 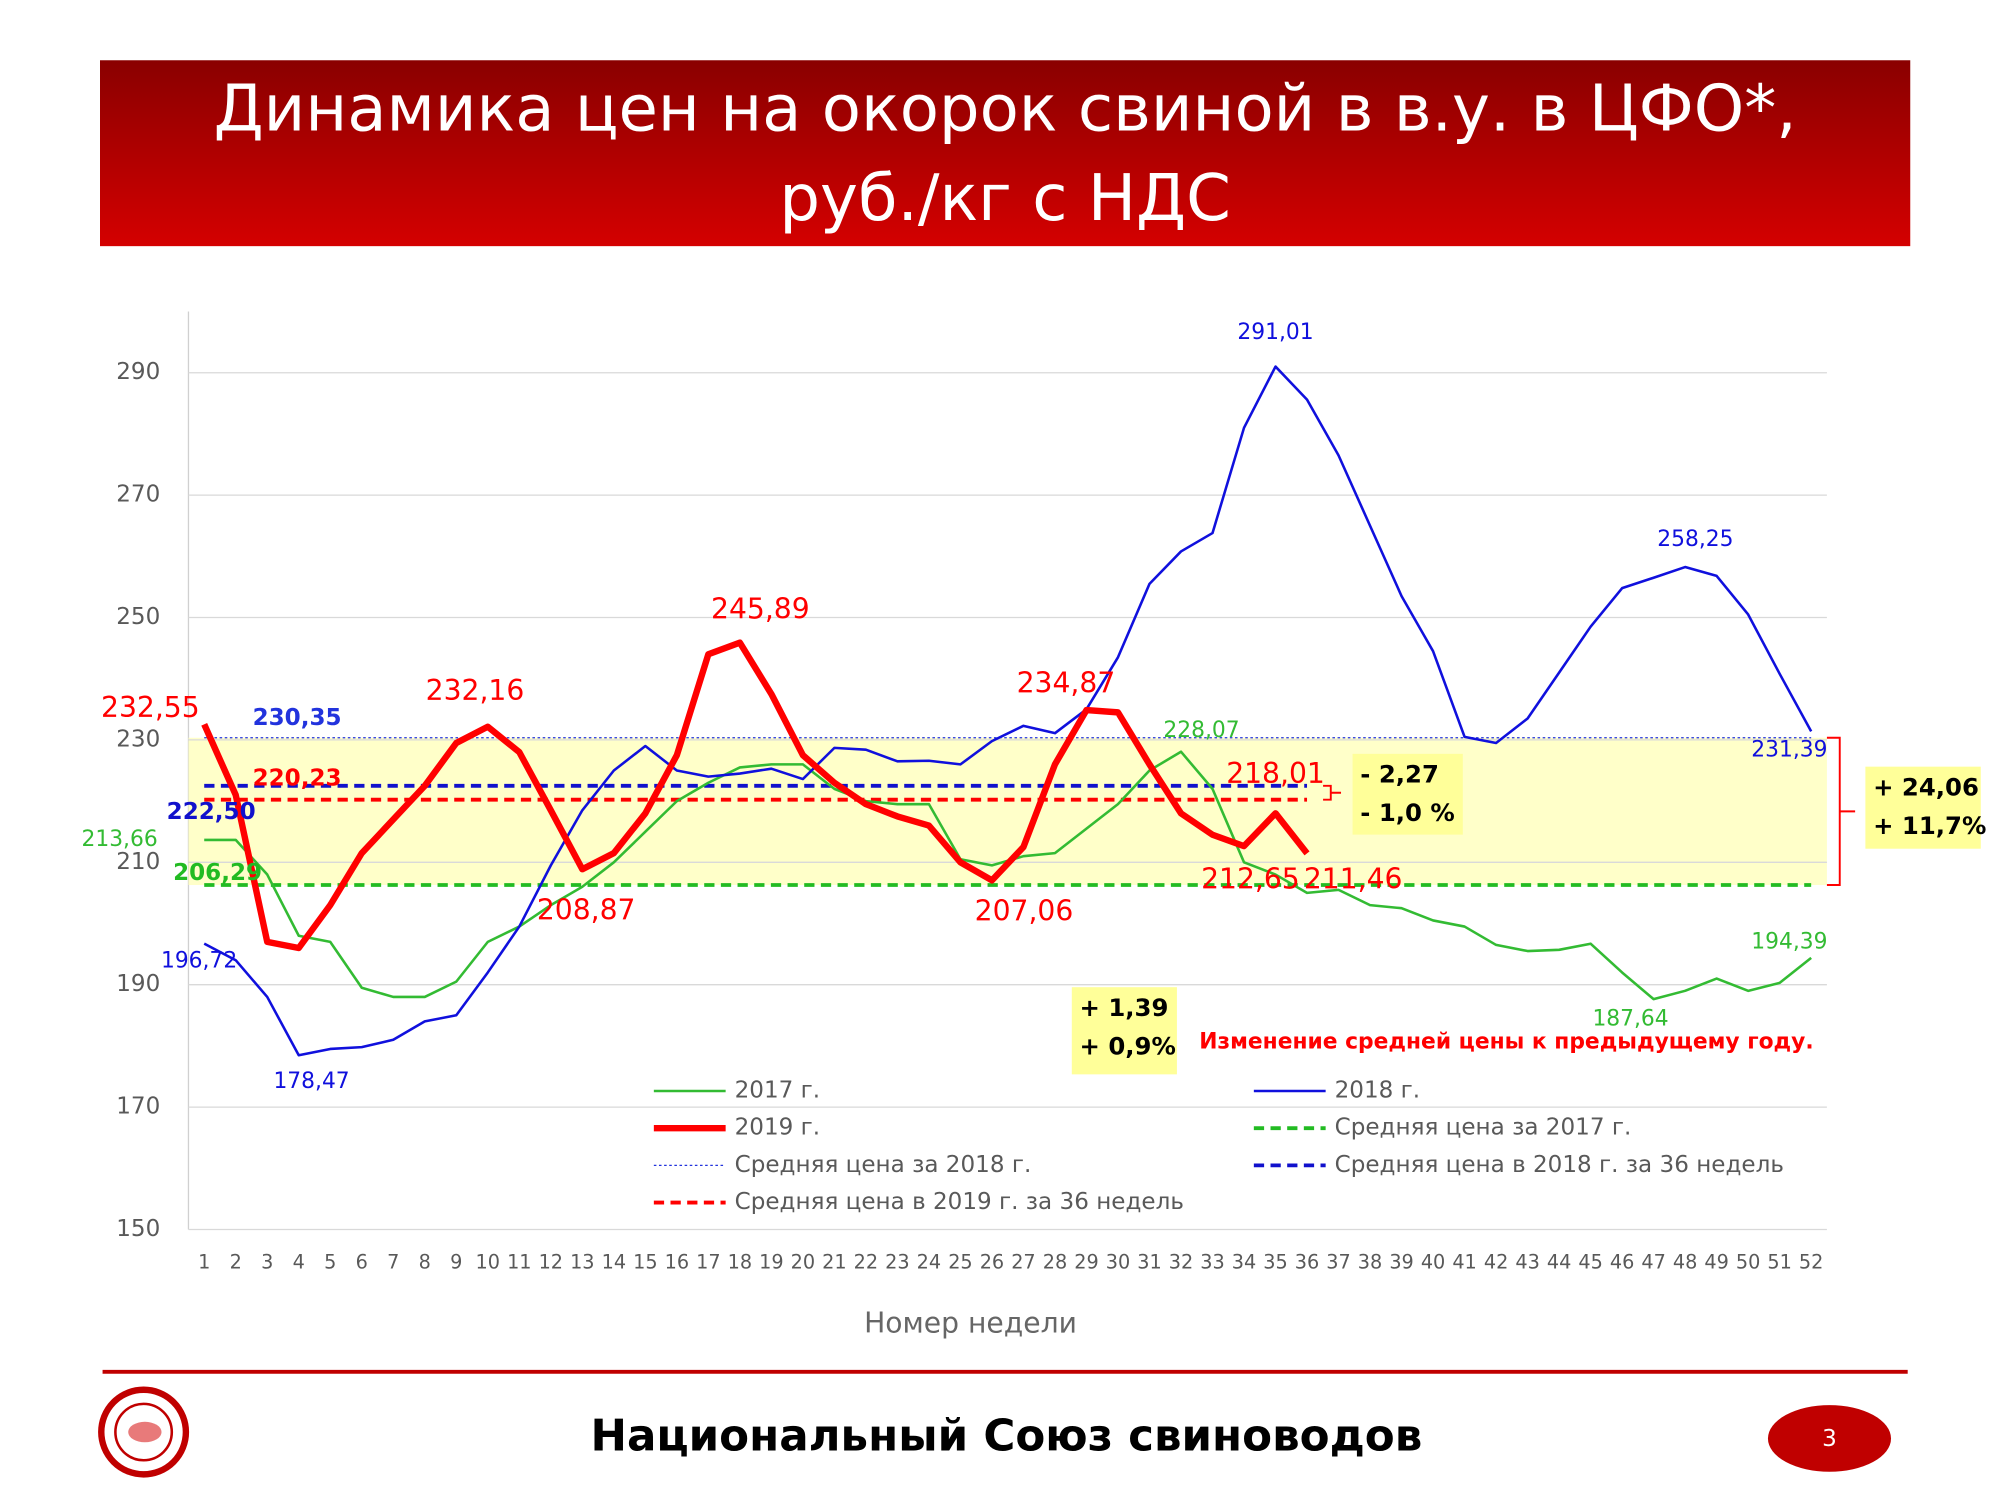 I want to click on logo, so click(x=144, y=1432).